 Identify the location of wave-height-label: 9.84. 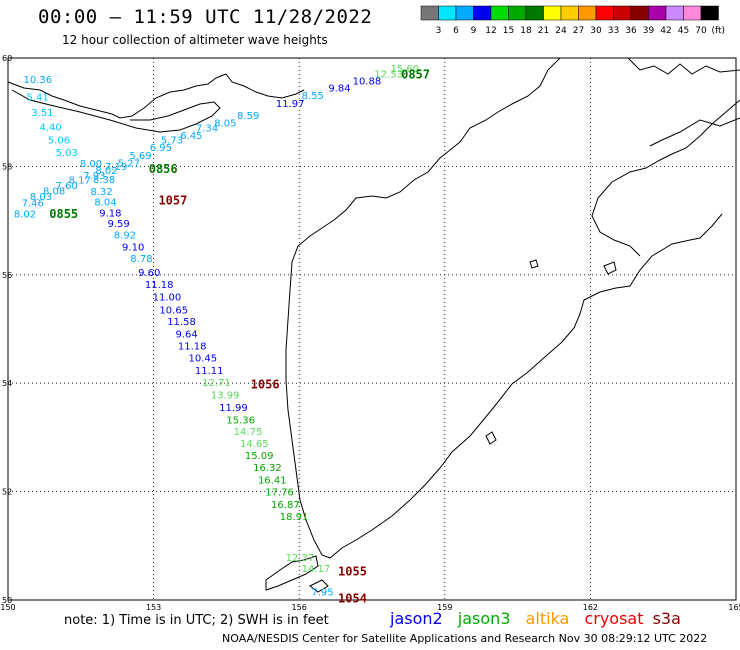
(339, 89).